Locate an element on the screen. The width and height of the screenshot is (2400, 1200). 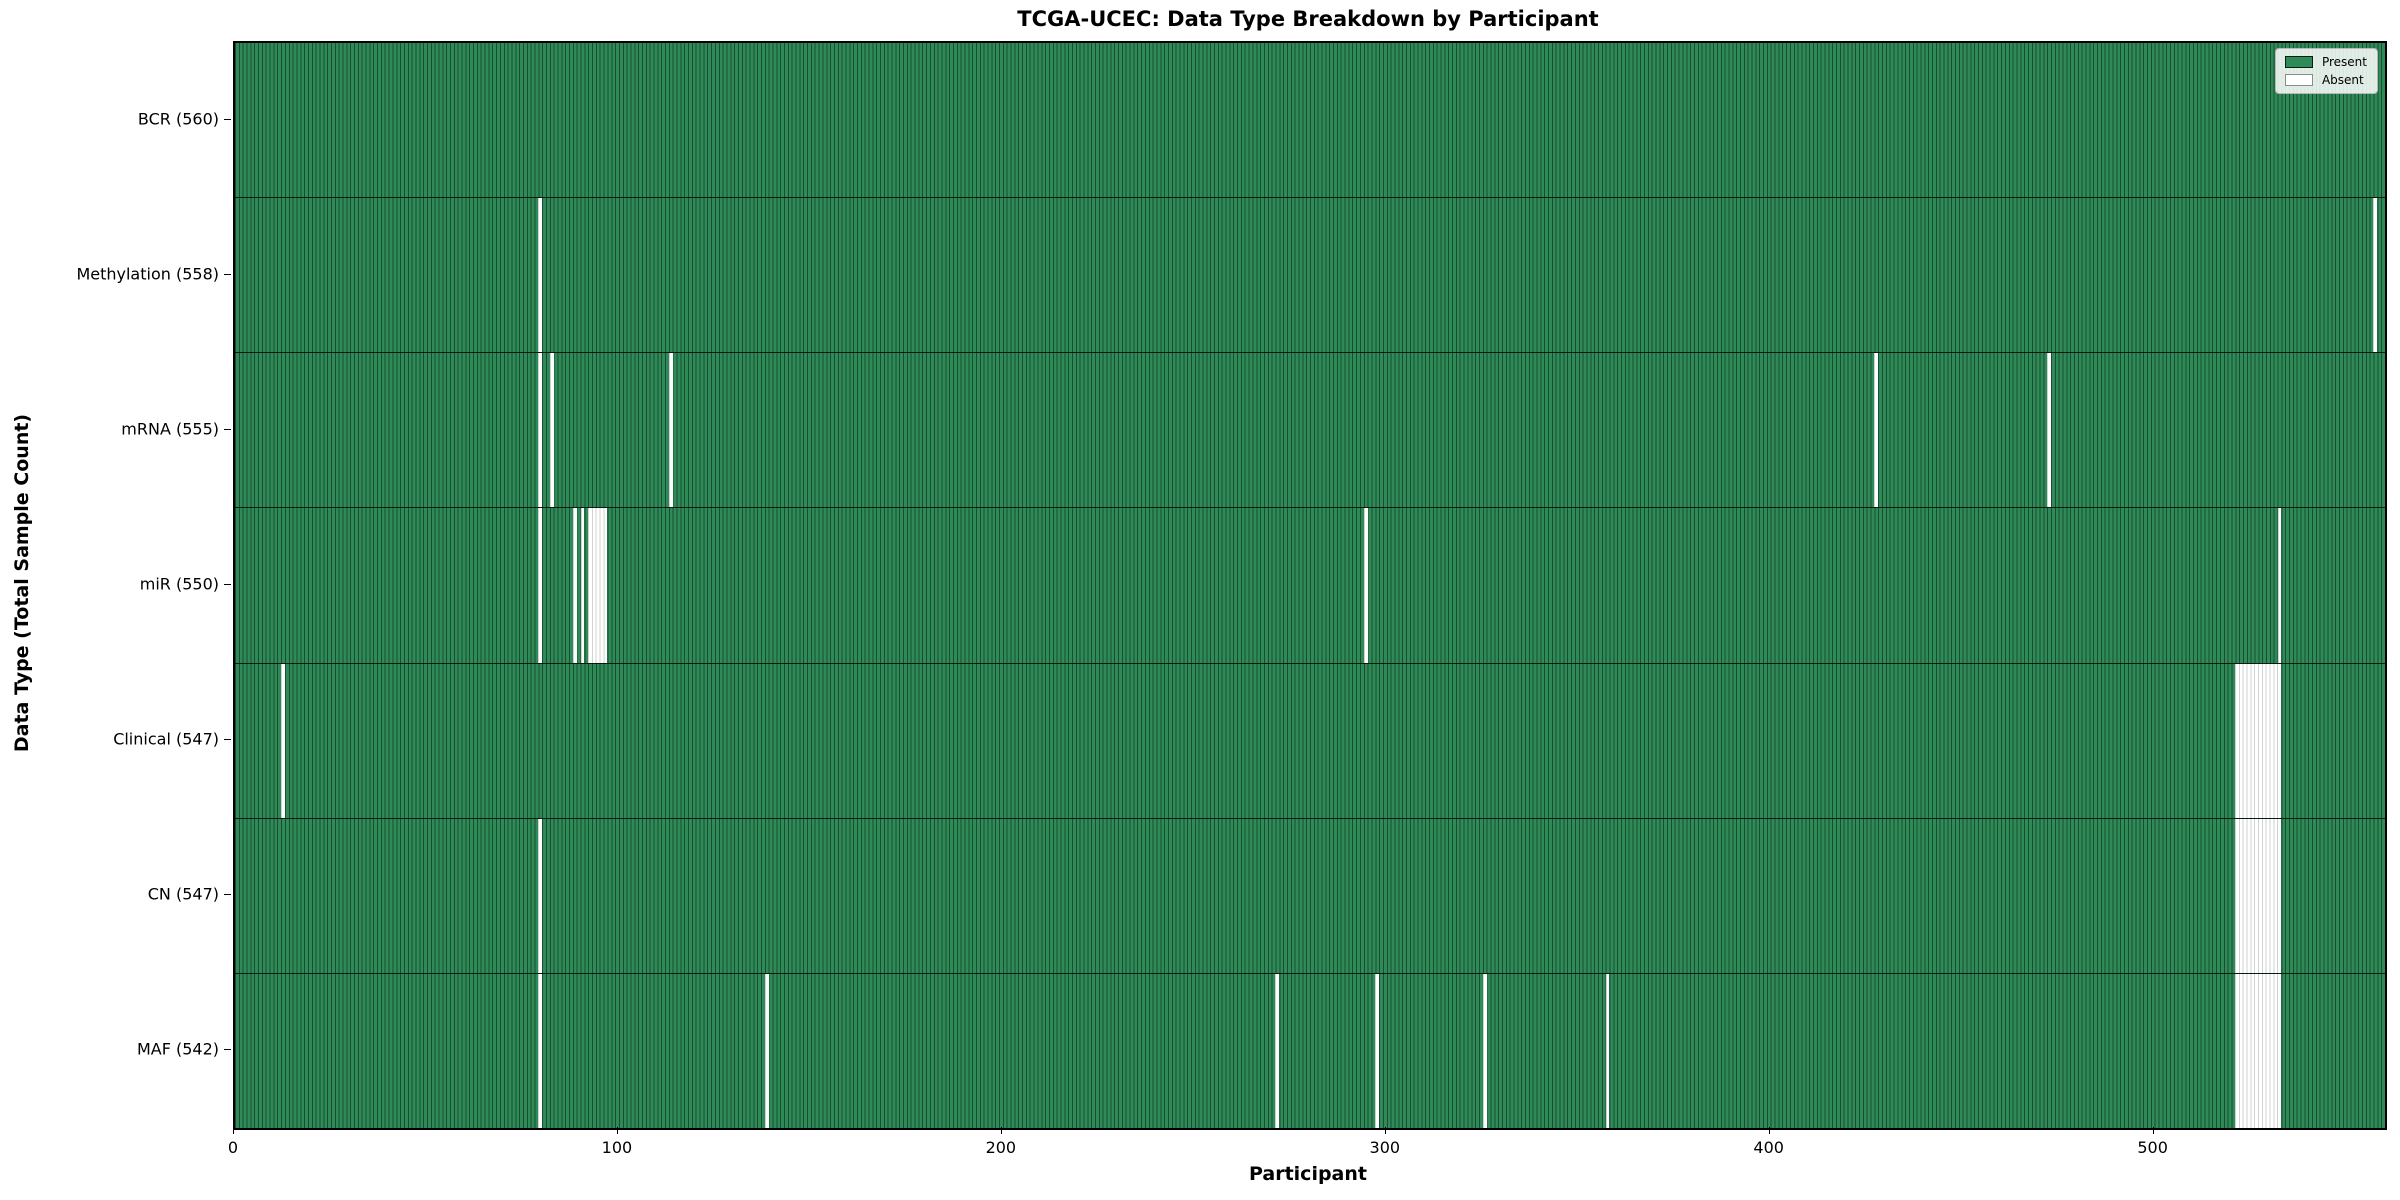
x-tick-label: 0 is located at coordinates (233, 1147).